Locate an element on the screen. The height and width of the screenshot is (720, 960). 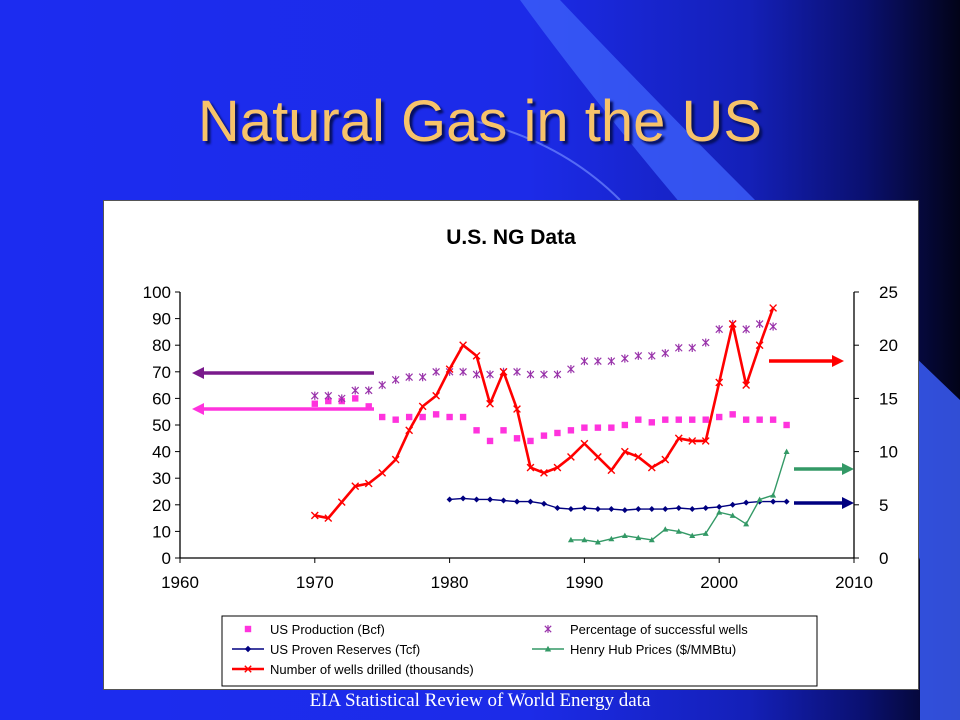
y-right-tick-label: 5 is located at coordinates (883, 505).